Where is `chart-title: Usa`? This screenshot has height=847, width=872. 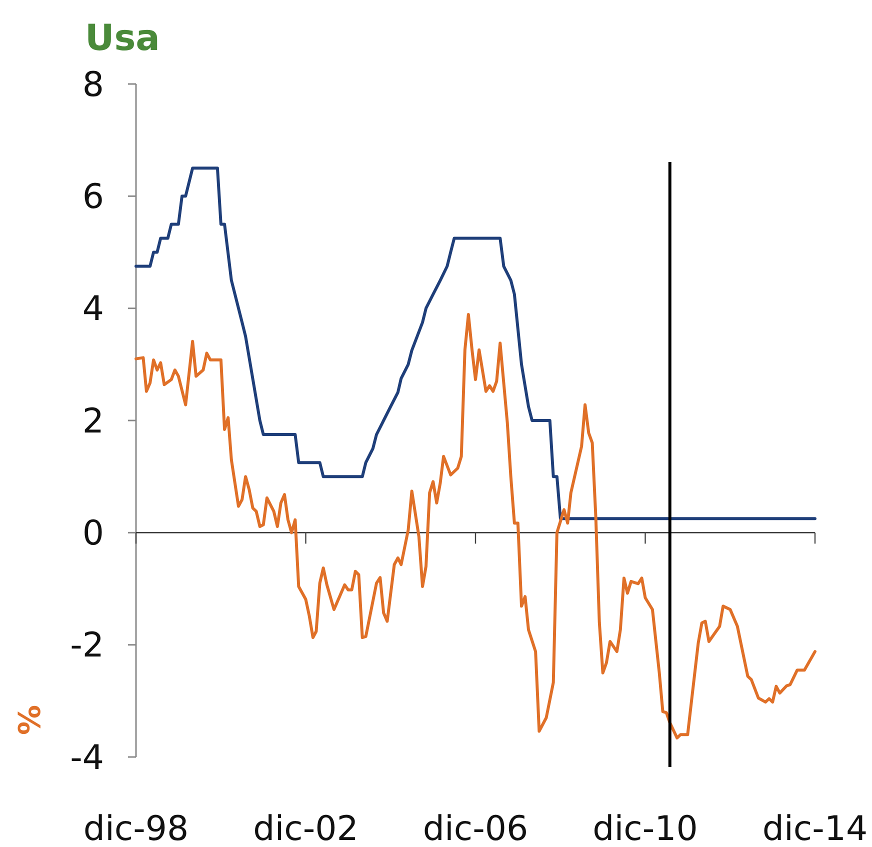 chart-title: Usa is located at coordinates (122, 38).